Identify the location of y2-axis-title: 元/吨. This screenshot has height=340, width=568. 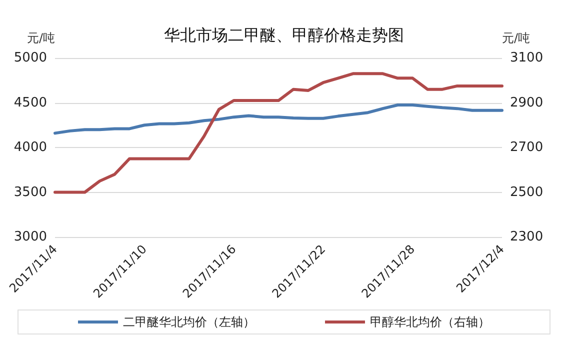
(516, 38).